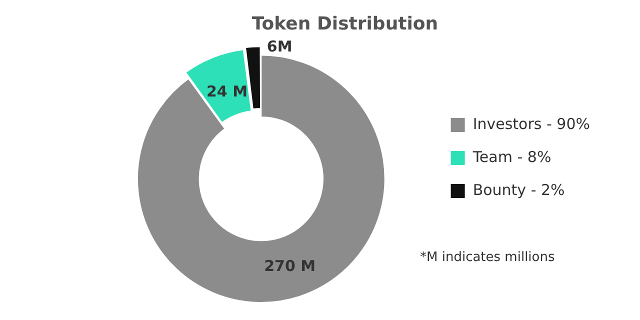  I want to click on legend-label: Investors - 90%, so click(531, 123).